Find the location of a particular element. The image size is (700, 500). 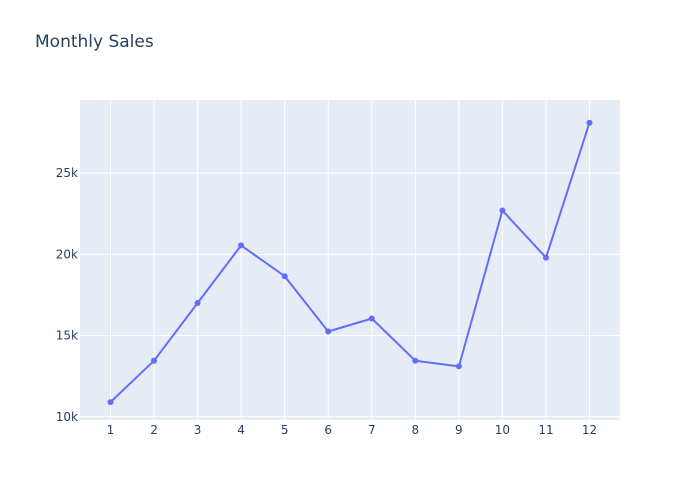

x-tick-label: 8 is located at coordinates (416, 430).